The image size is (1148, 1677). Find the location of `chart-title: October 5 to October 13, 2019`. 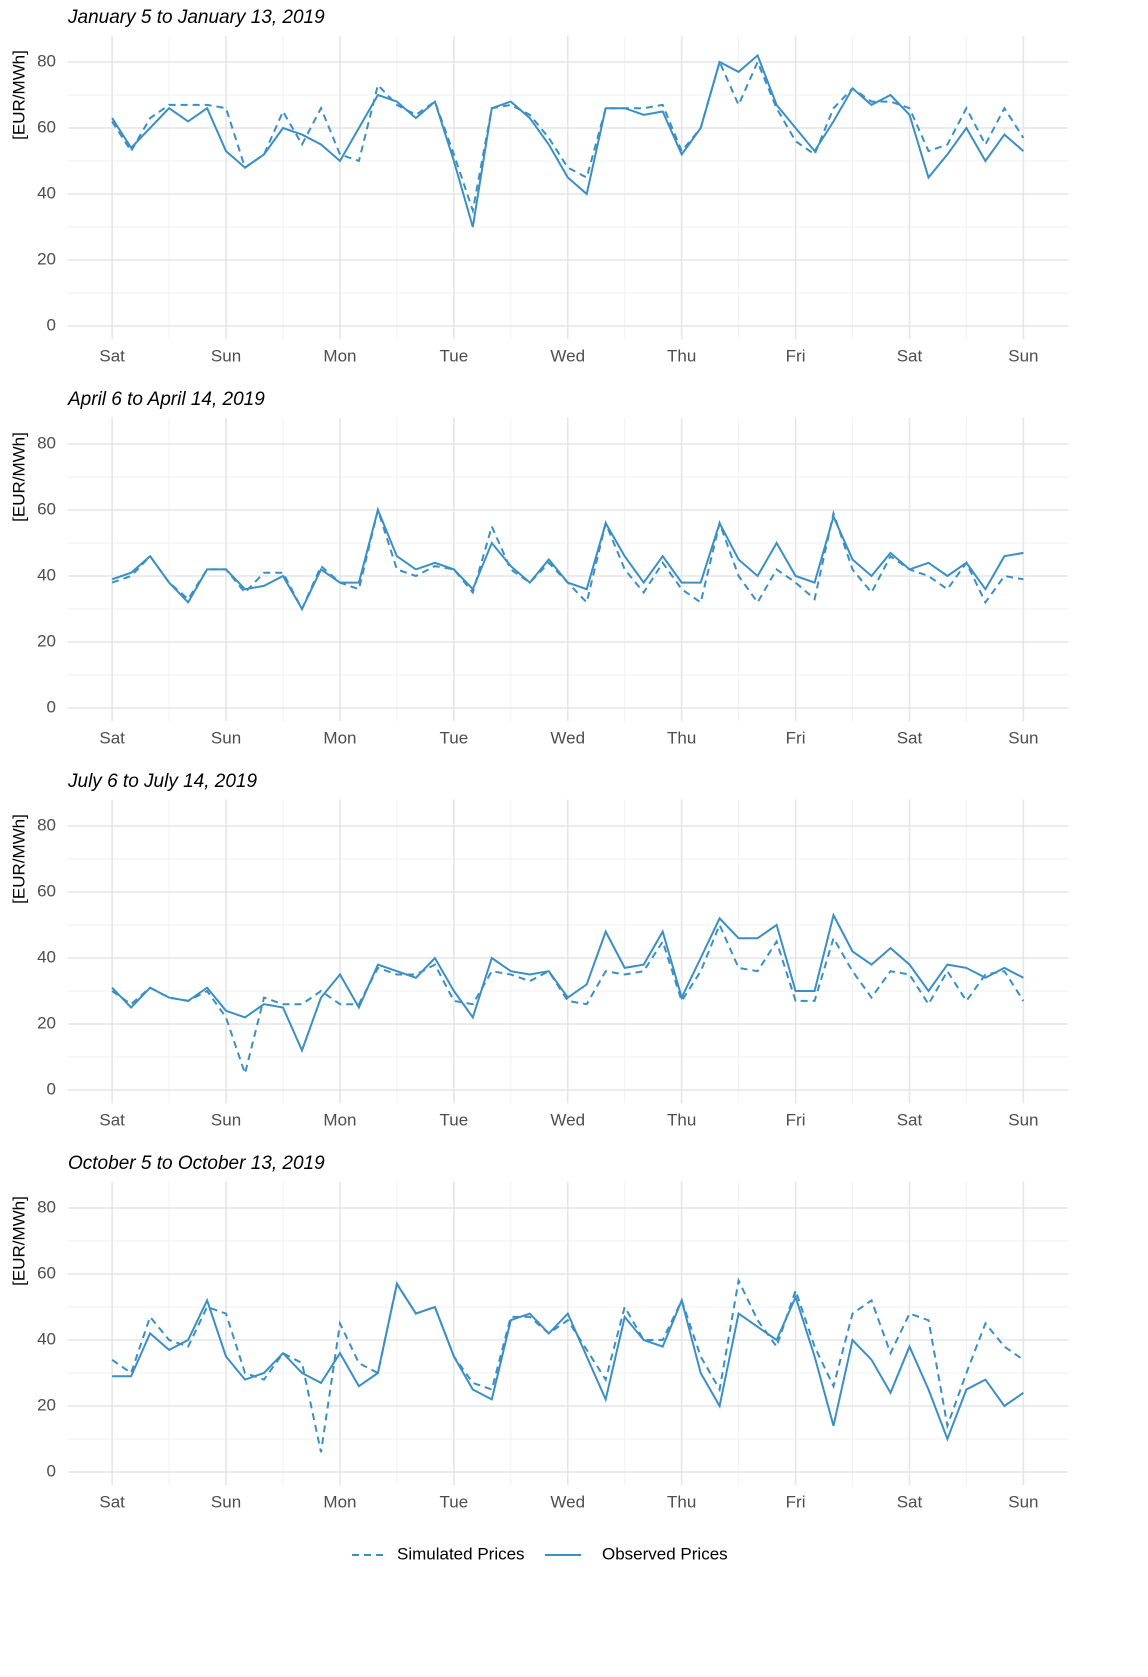

chart-title: October 5 to October 13, 2019 is located at coordinates (196, 1163).